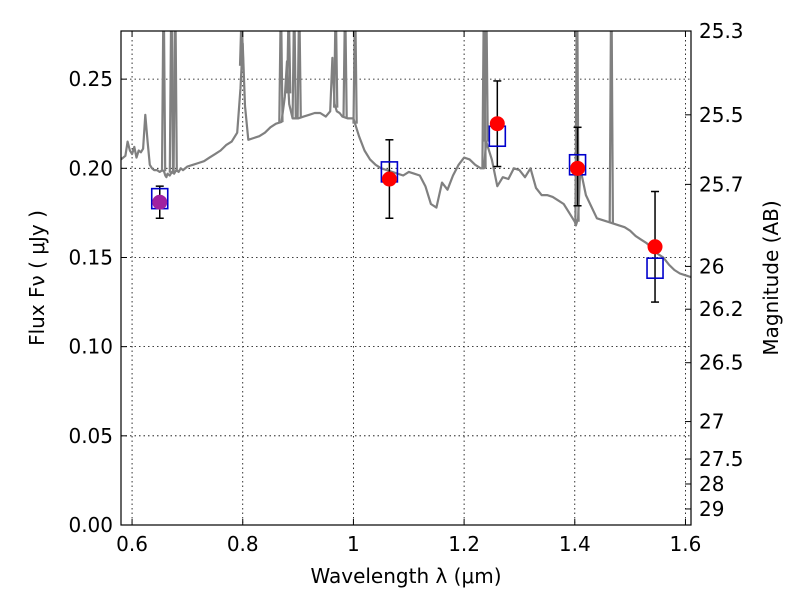 The image size is (800, 600). What do you see at coordinates (721, 363) in the screenshot?
I see `y2-tick-label: 26.5` at bounding box center [721, 363].